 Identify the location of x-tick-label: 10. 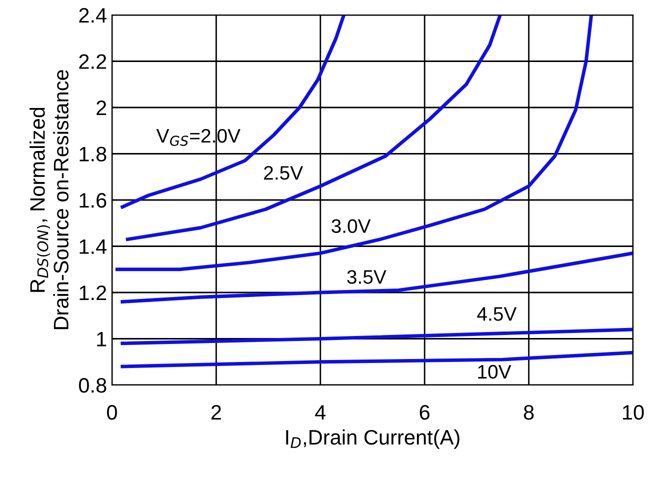
(633, 412).